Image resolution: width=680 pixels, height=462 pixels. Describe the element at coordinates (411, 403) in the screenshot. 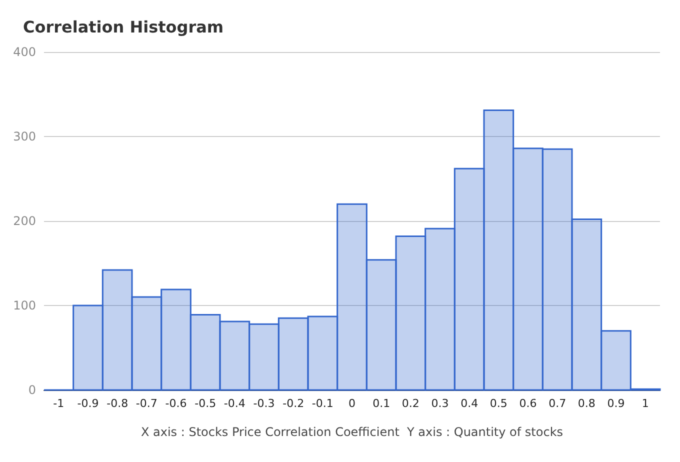

I see `x-tick-label: 0.2` at that location.